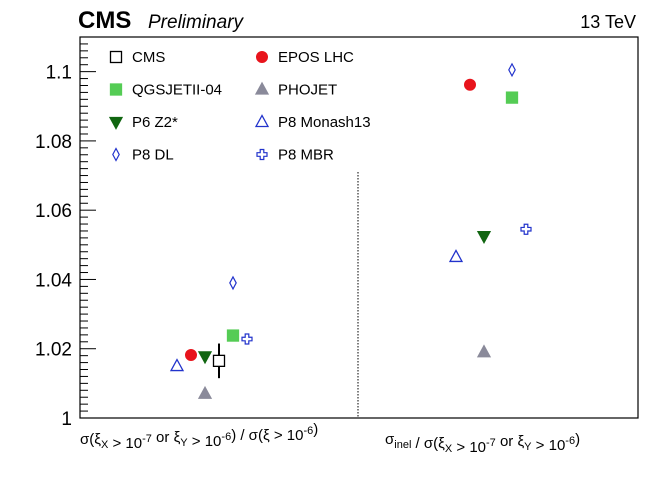  Describe the element at coordinates (199, 436) in the screenshot. I see `category-label-left: σ(ξX > 10-7 or ξY > 10-6) / σ(ξ > 10-6)` at that location.